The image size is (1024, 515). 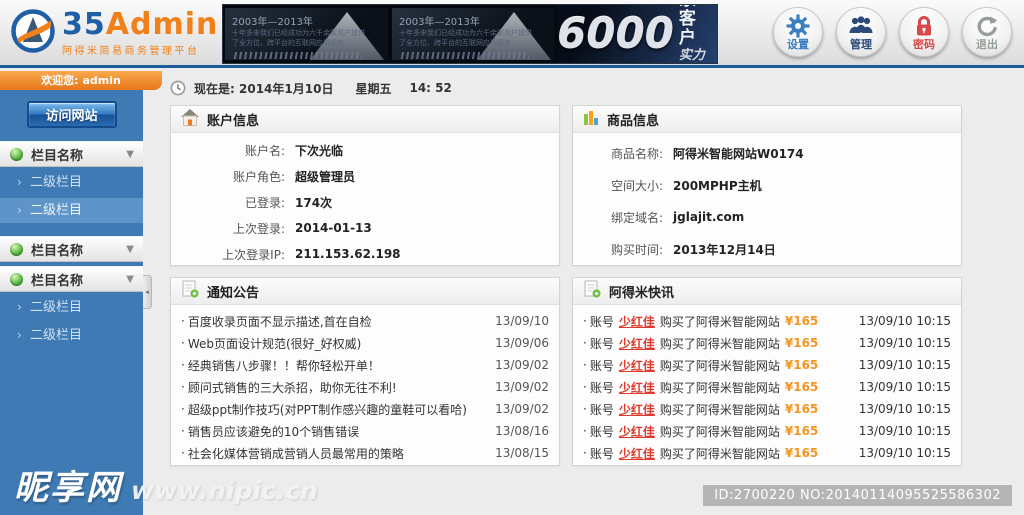 What do you see at coordinates (71, 210) in the screenshot?
I see `sidebar-item-sub2-active: 二级栏目` at bounding box center [71, 210].